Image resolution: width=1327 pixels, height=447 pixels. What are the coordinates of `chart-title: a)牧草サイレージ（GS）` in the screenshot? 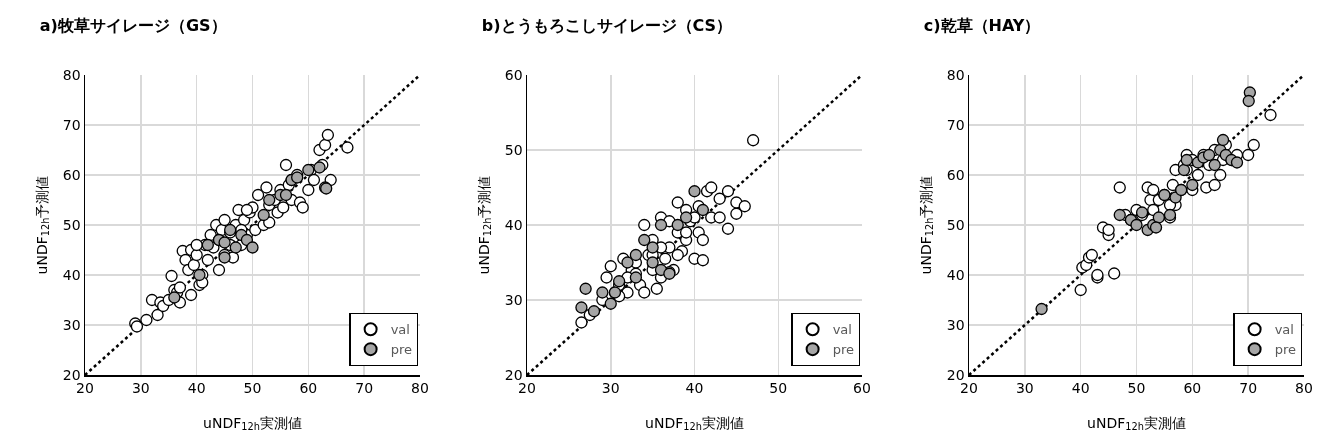 It's located at (133, 26).